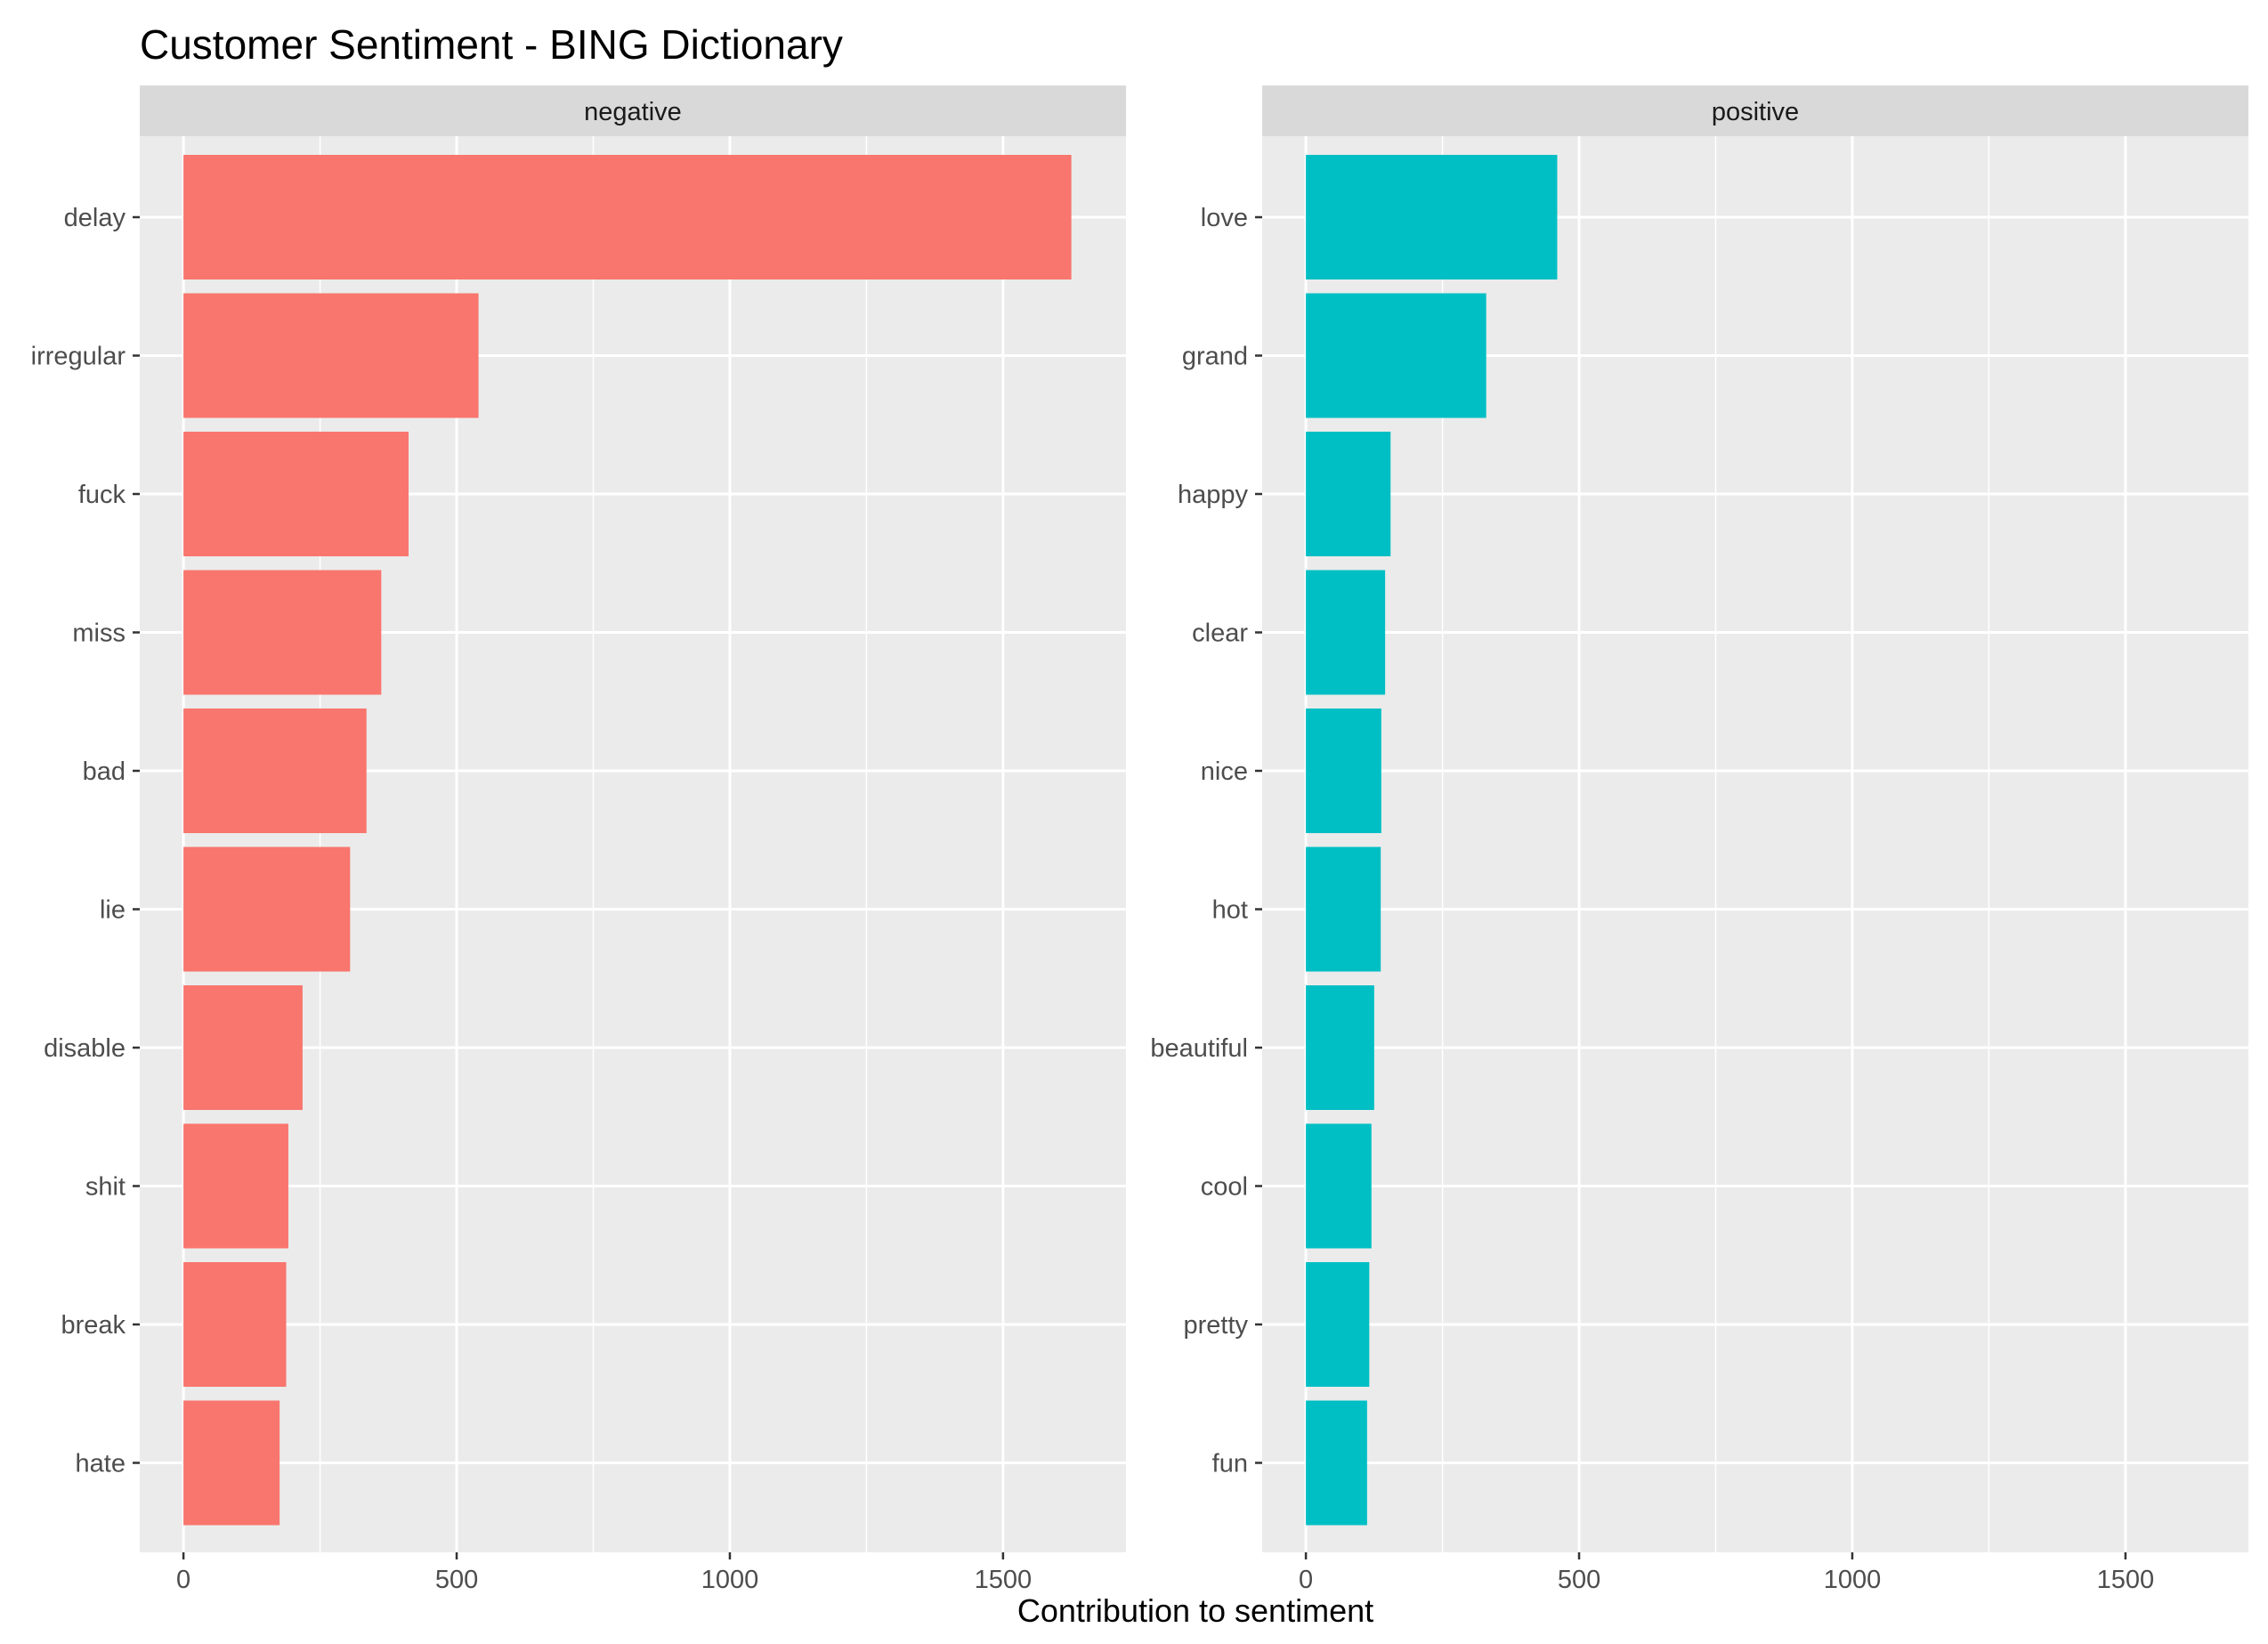 The height and width of the screenshot is (1644, 2268). I want to click on y-tick-label: happy, so click(1213, 495).